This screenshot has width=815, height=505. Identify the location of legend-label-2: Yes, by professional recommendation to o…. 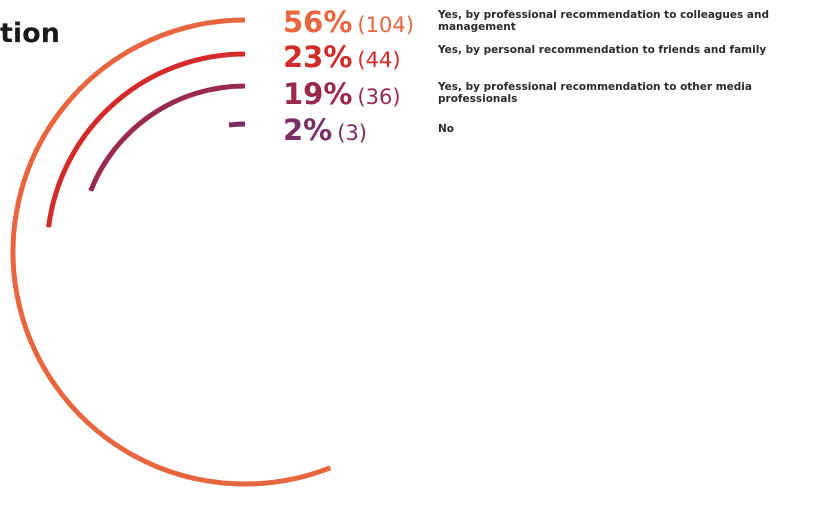
(595, 93).